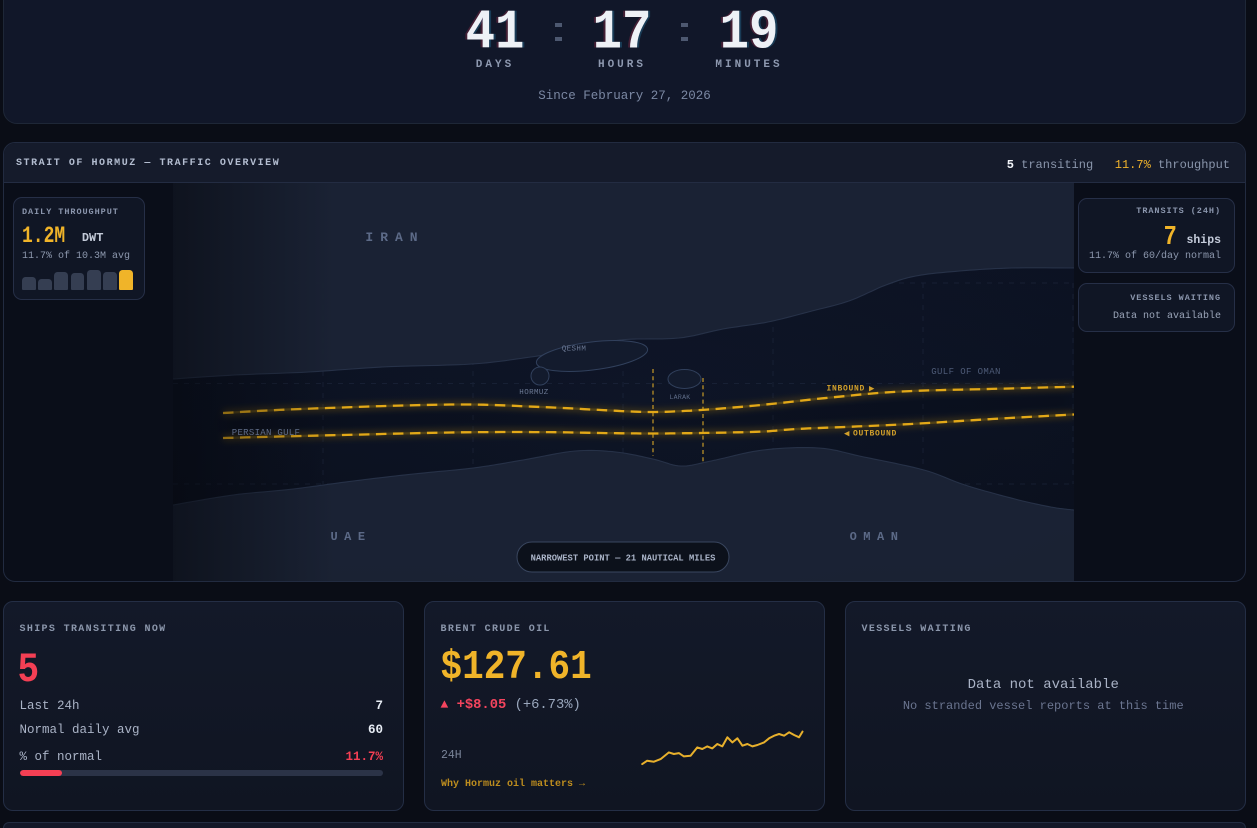 The height and width of the screenshot is (828, 1257). Describe the element at coordinates (877, 537) in the screenshot. I see `svg-text: OMAN` at that location.